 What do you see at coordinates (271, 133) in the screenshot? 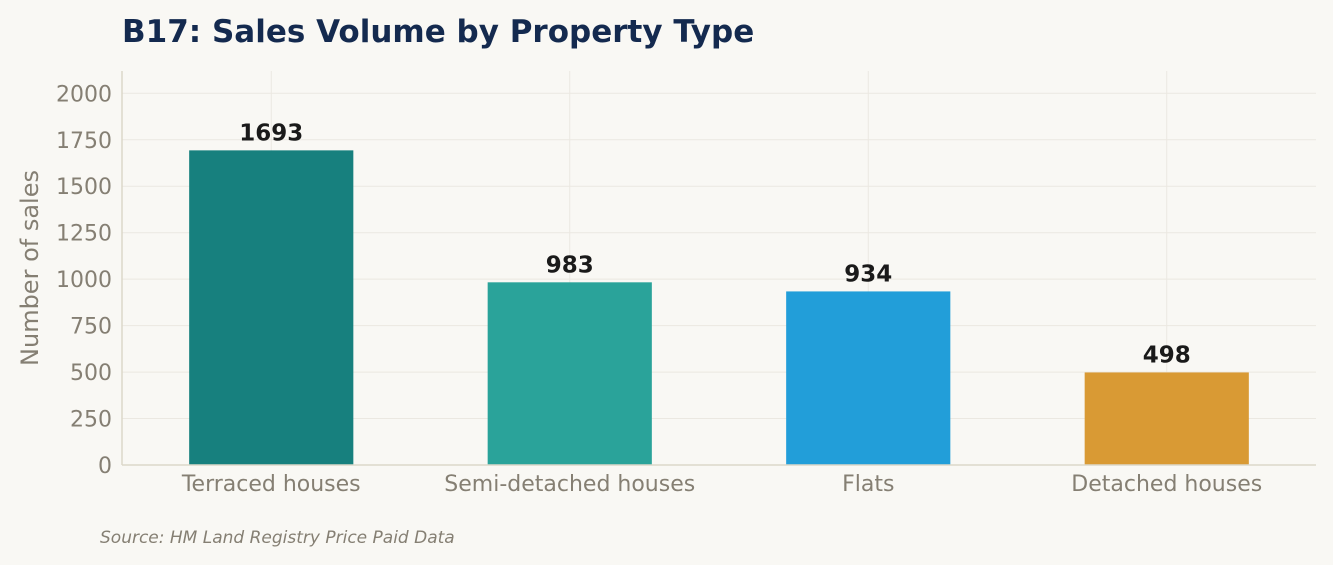
I see `bar-value-label: 1693` at bounding box center [271, 133].